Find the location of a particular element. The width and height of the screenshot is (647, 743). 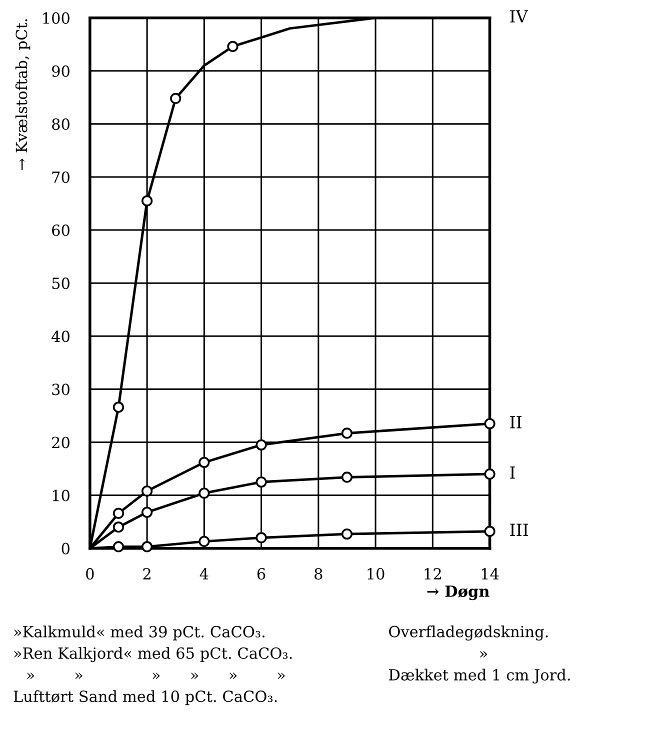

x-tick-label: 10 is located at coordinates (376, 574).